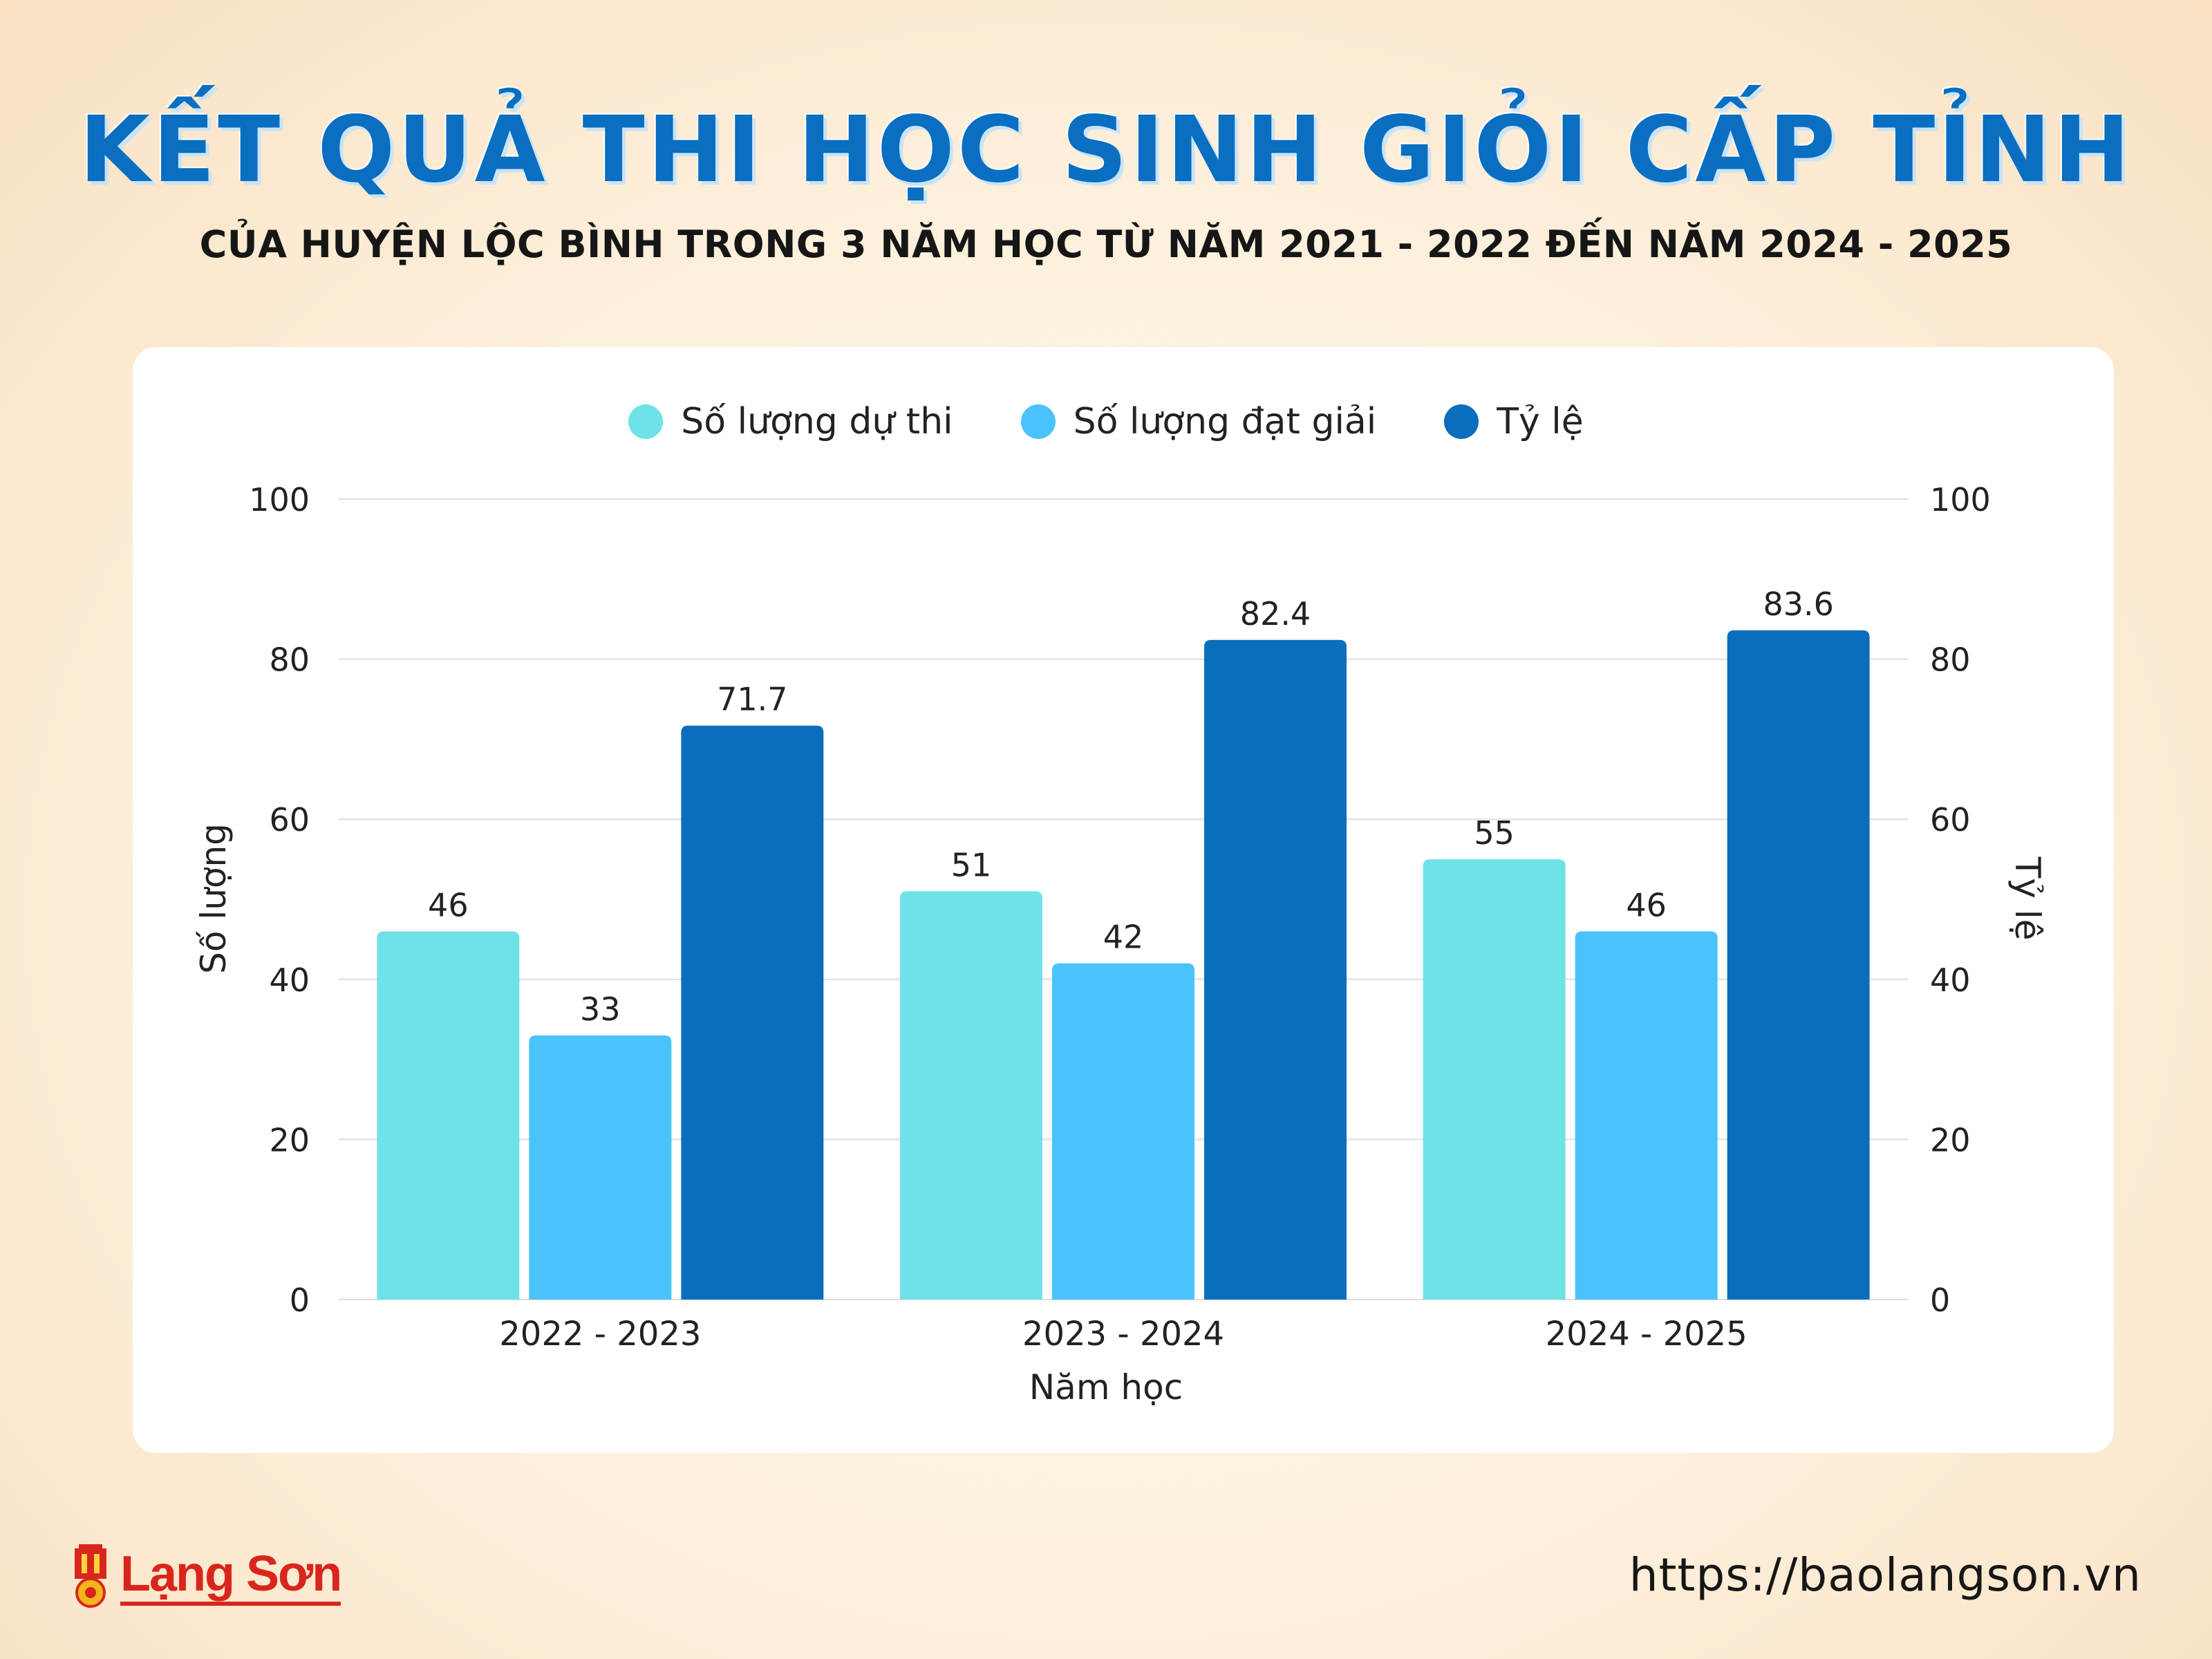 The image size is (2212, 1659). Describe the element at coordinates (1275, 613) in the screenshot. I see `data-label: 82.4` at that location.